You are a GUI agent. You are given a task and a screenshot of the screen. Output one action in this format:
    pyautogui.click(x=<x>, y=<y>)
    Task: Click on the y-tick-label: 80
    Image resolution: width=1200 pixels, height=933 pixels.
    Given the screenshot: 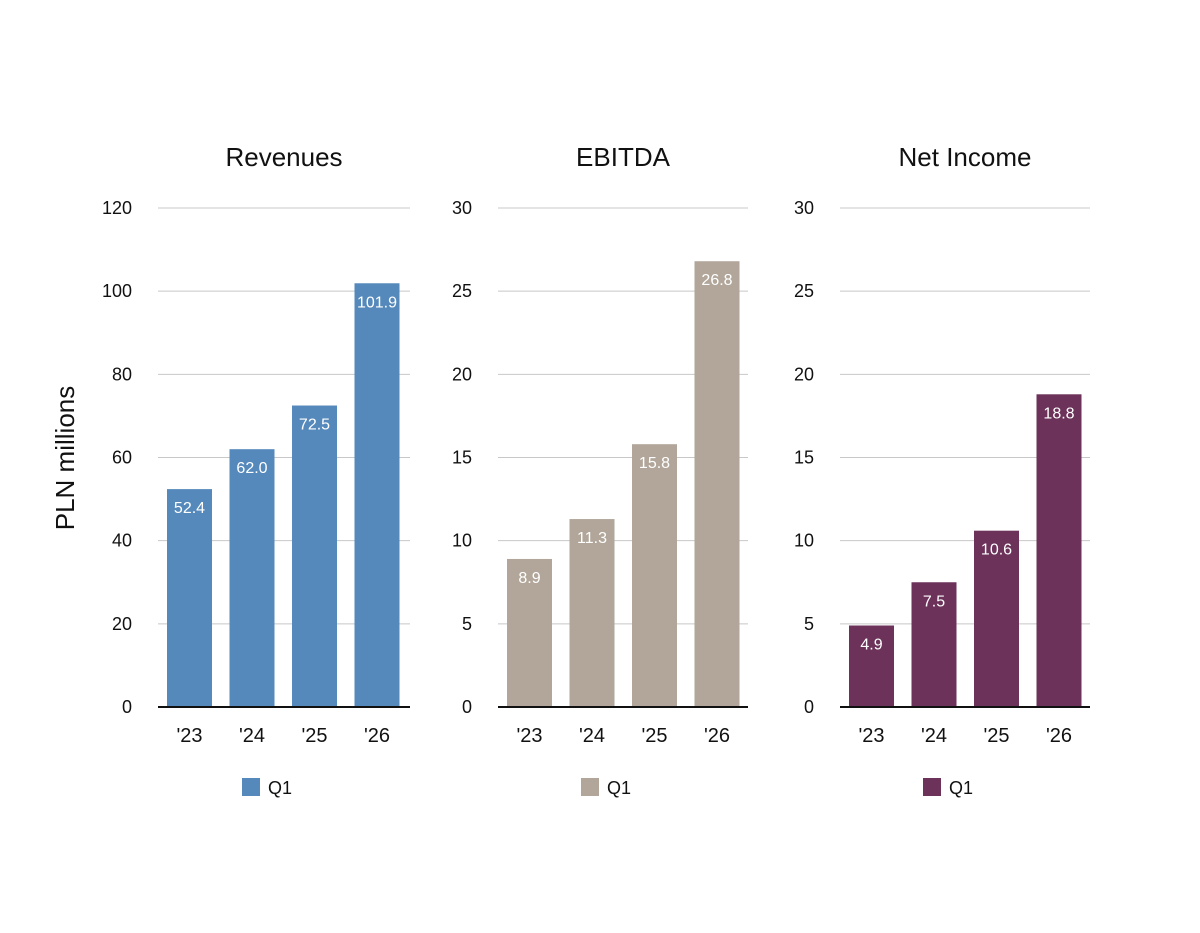 What is the action you would take?
    pyautogui.click(x=122, y=374)
    